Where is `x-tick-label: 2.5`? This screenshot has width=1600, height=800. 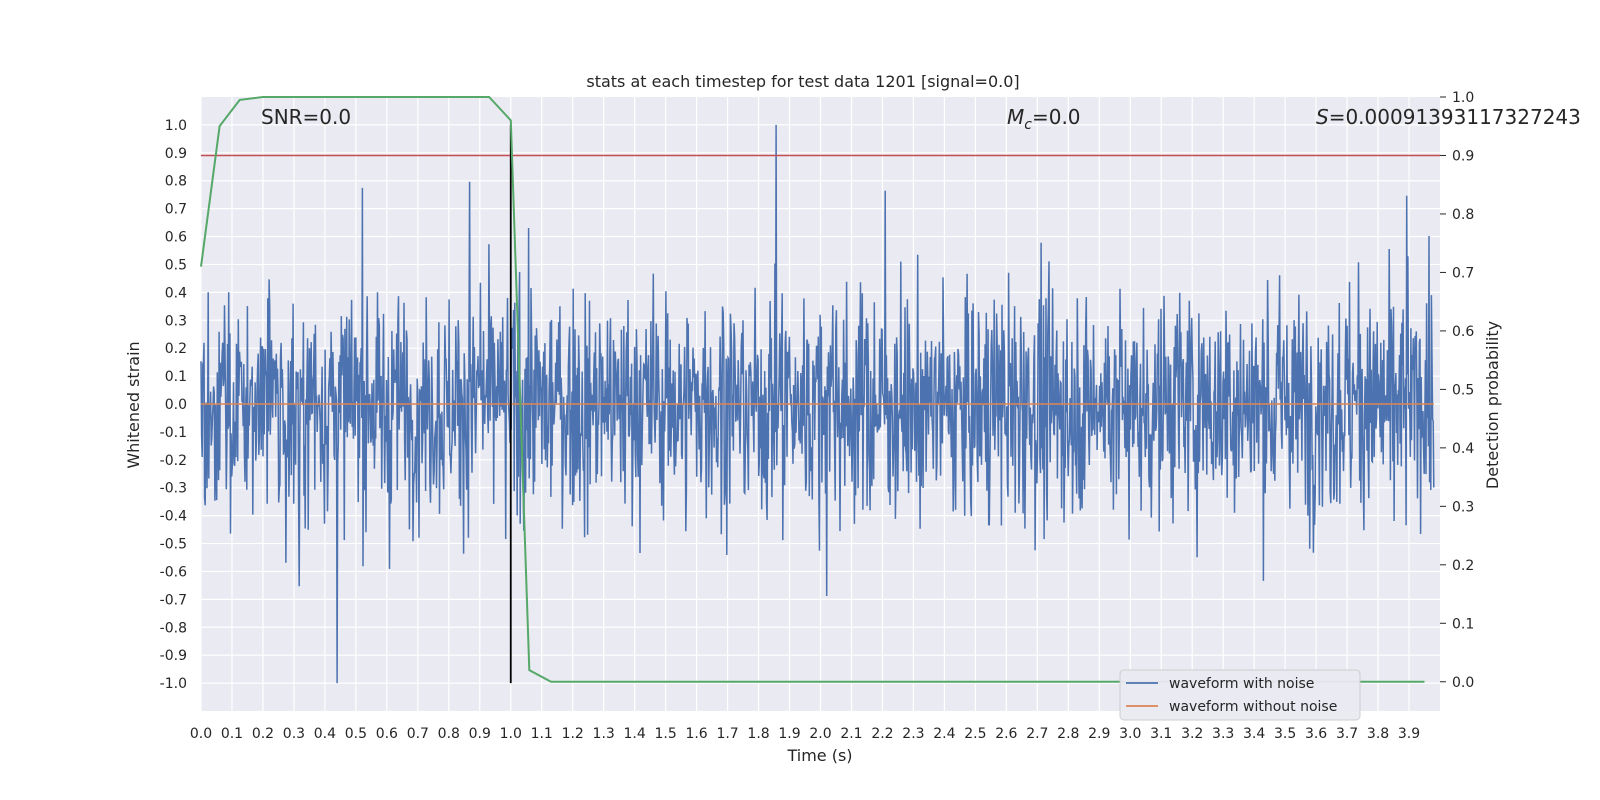
x-tick-label: 2.5 is located at coordinates (975, 734).